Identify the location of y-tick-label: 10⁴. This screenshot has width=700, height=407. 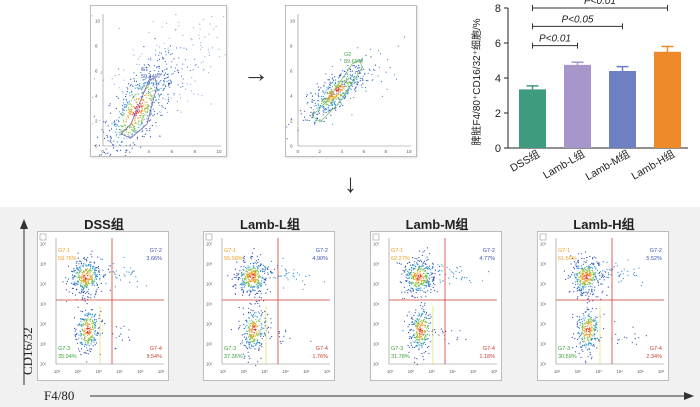
(209, 304).